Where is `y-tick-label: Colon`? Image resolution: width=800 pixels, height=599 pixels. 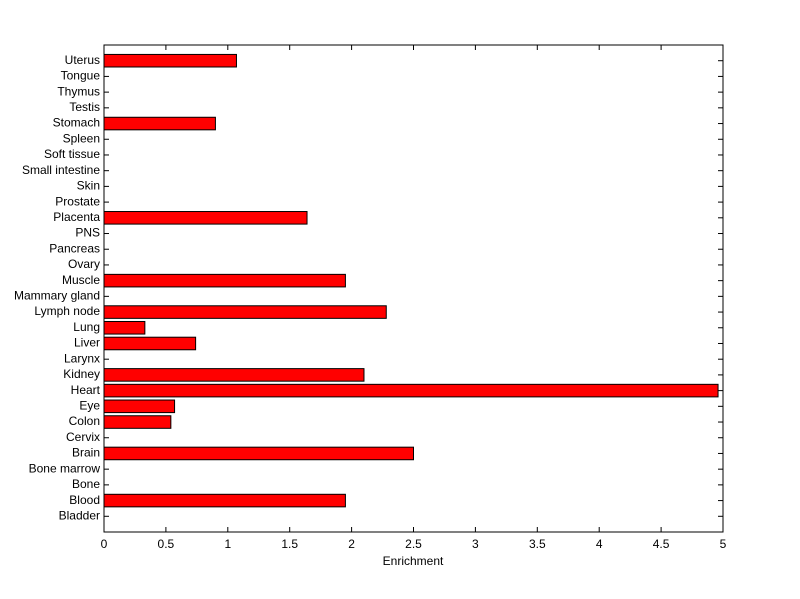
y-tick-label: Colon is located at coordinates (84, 421).